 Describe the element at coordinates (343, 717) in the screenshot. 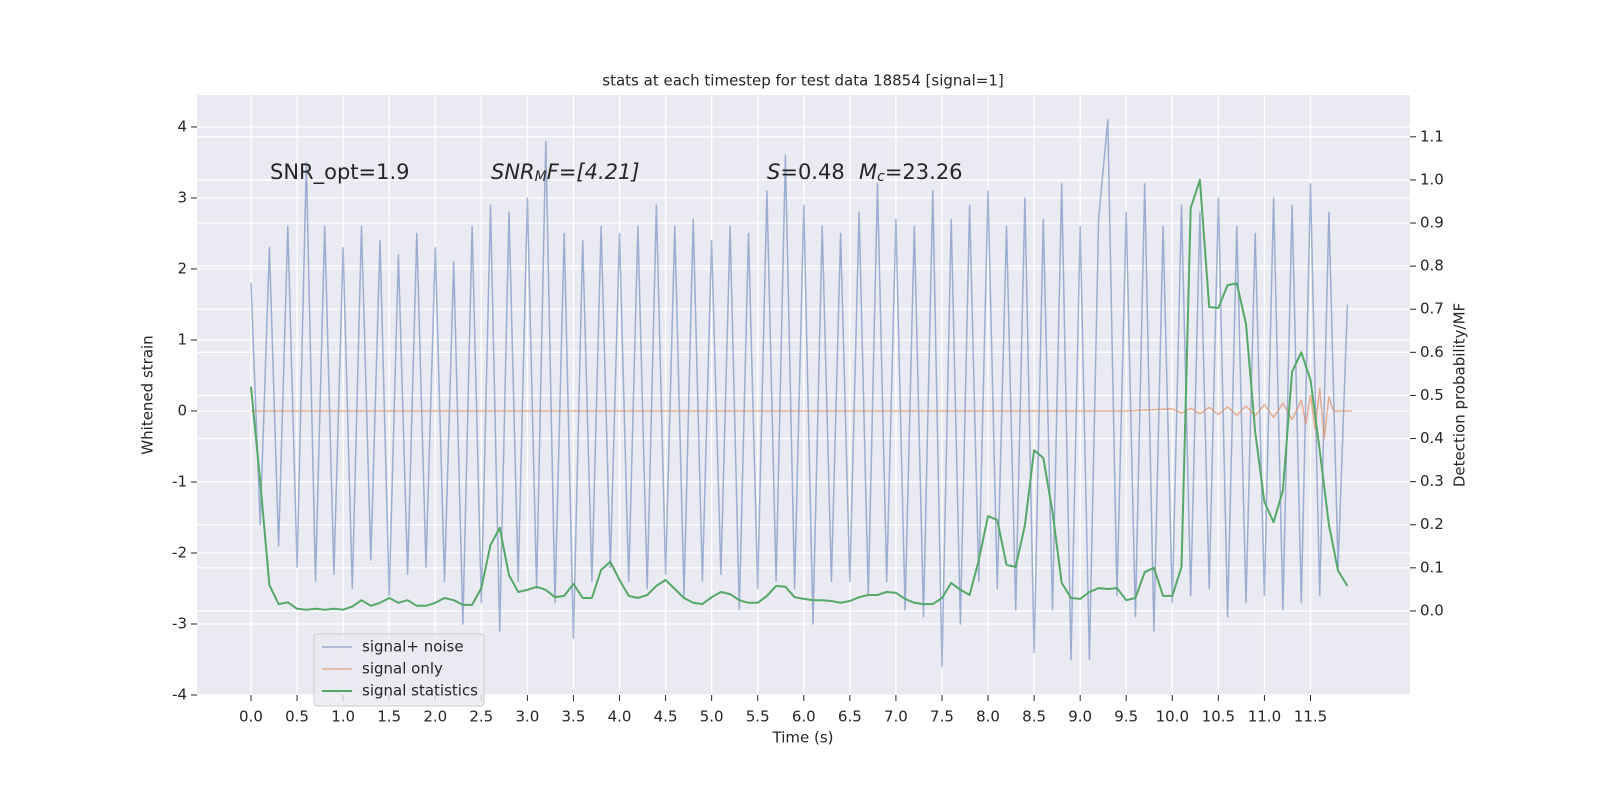

I see `x-tick-label: 1.0` at that location.